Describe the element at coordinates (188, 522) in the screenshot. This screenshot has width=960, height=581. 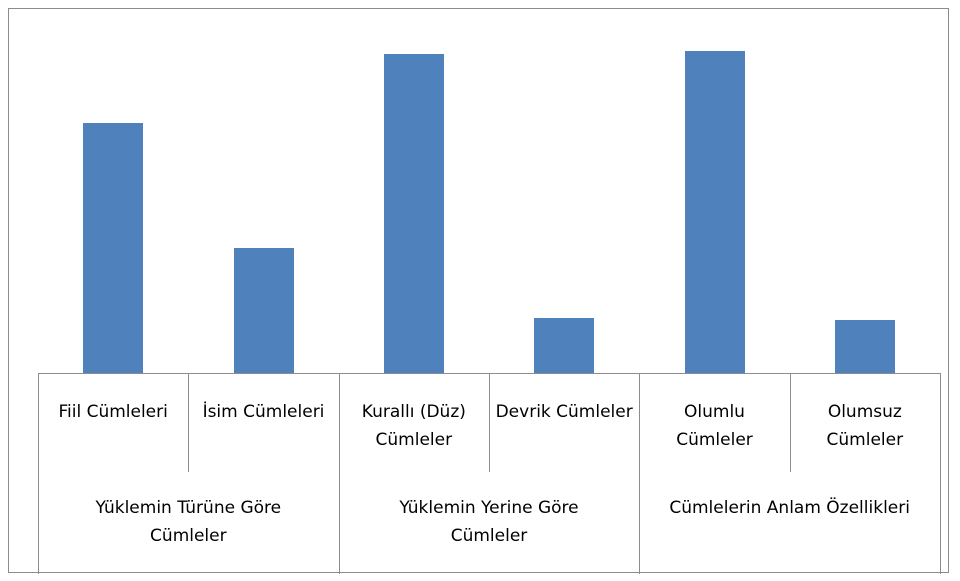
I see `group-label: Yüklemin Türüne Göre Cümleler` at that location.